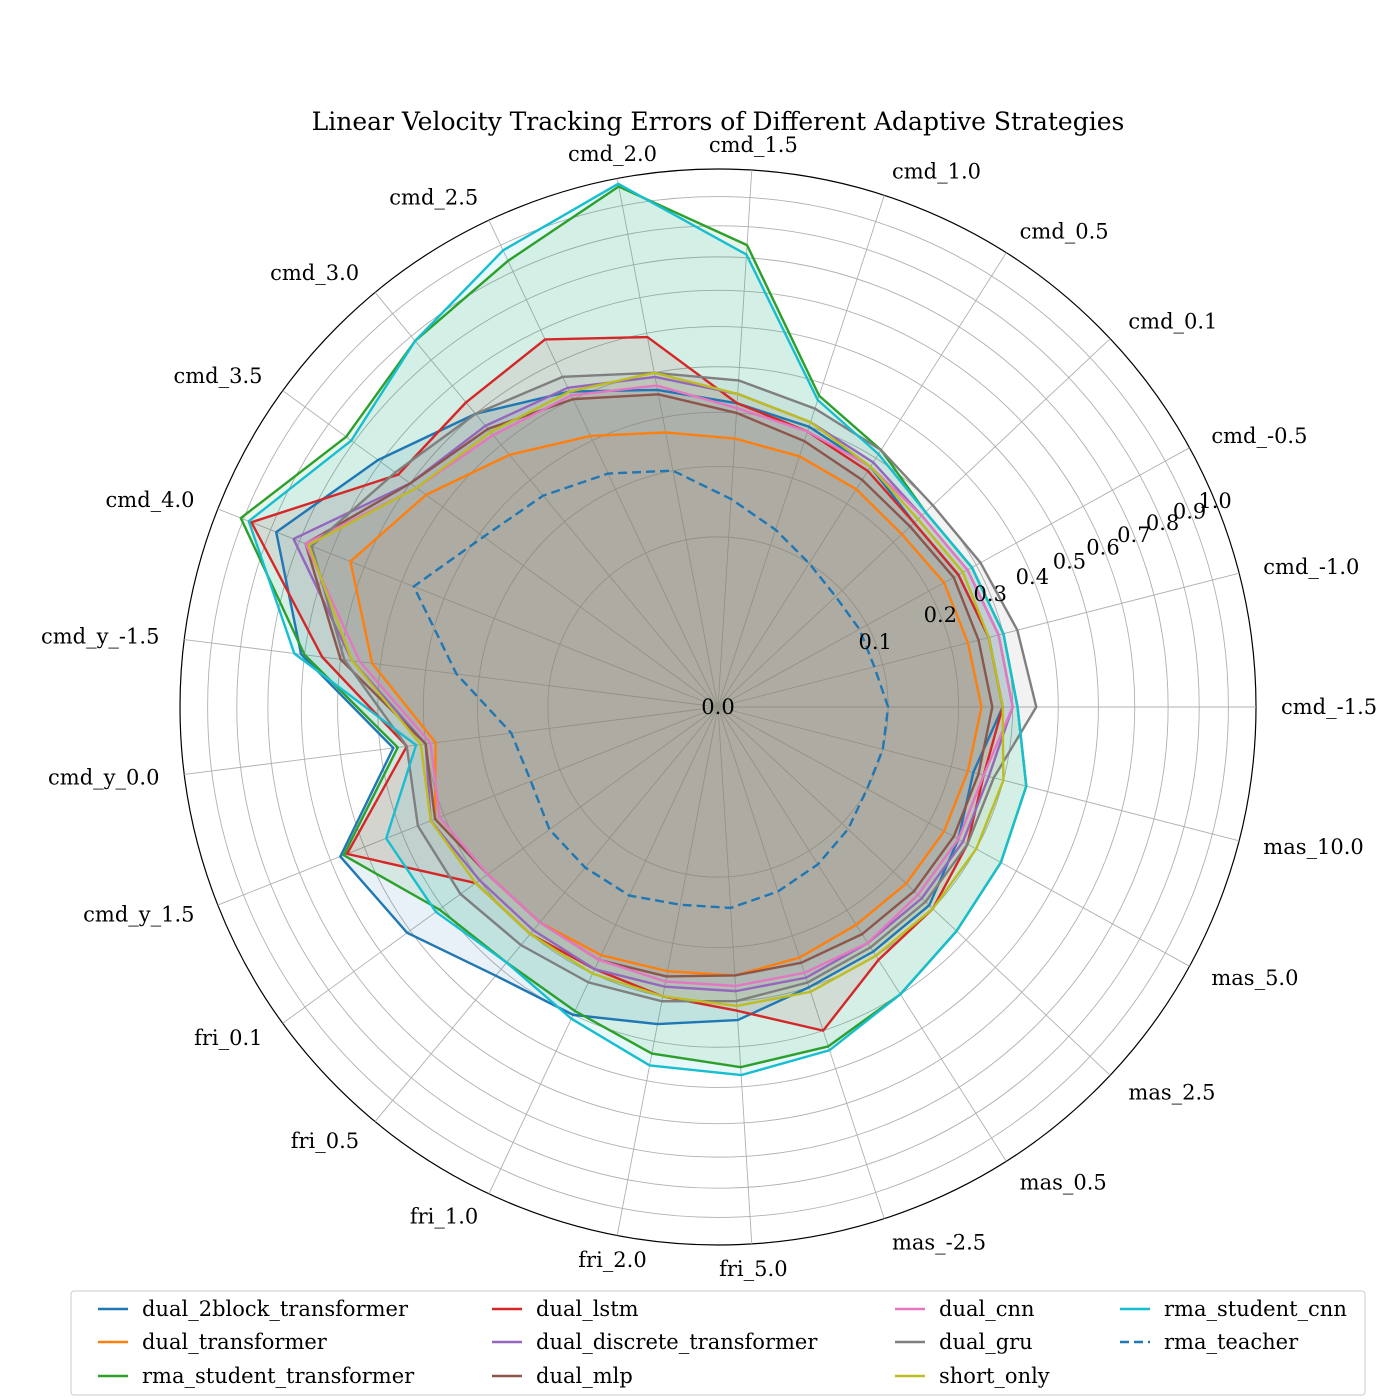 The width and height of the screenshot is (1400, 1400). What do you see at coordinates (1259, 436) in the screenshot?
I see `category-label: cmd_-0.5` at bounding box center [1259, 436].